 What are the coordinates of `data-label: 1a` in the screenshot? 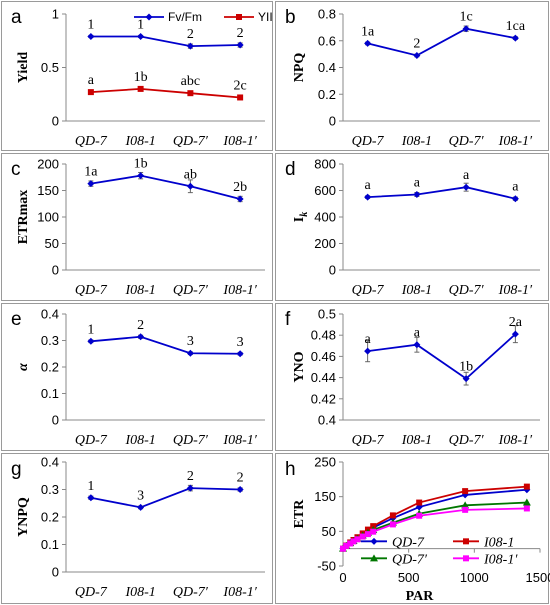 It's located at (368, 31).